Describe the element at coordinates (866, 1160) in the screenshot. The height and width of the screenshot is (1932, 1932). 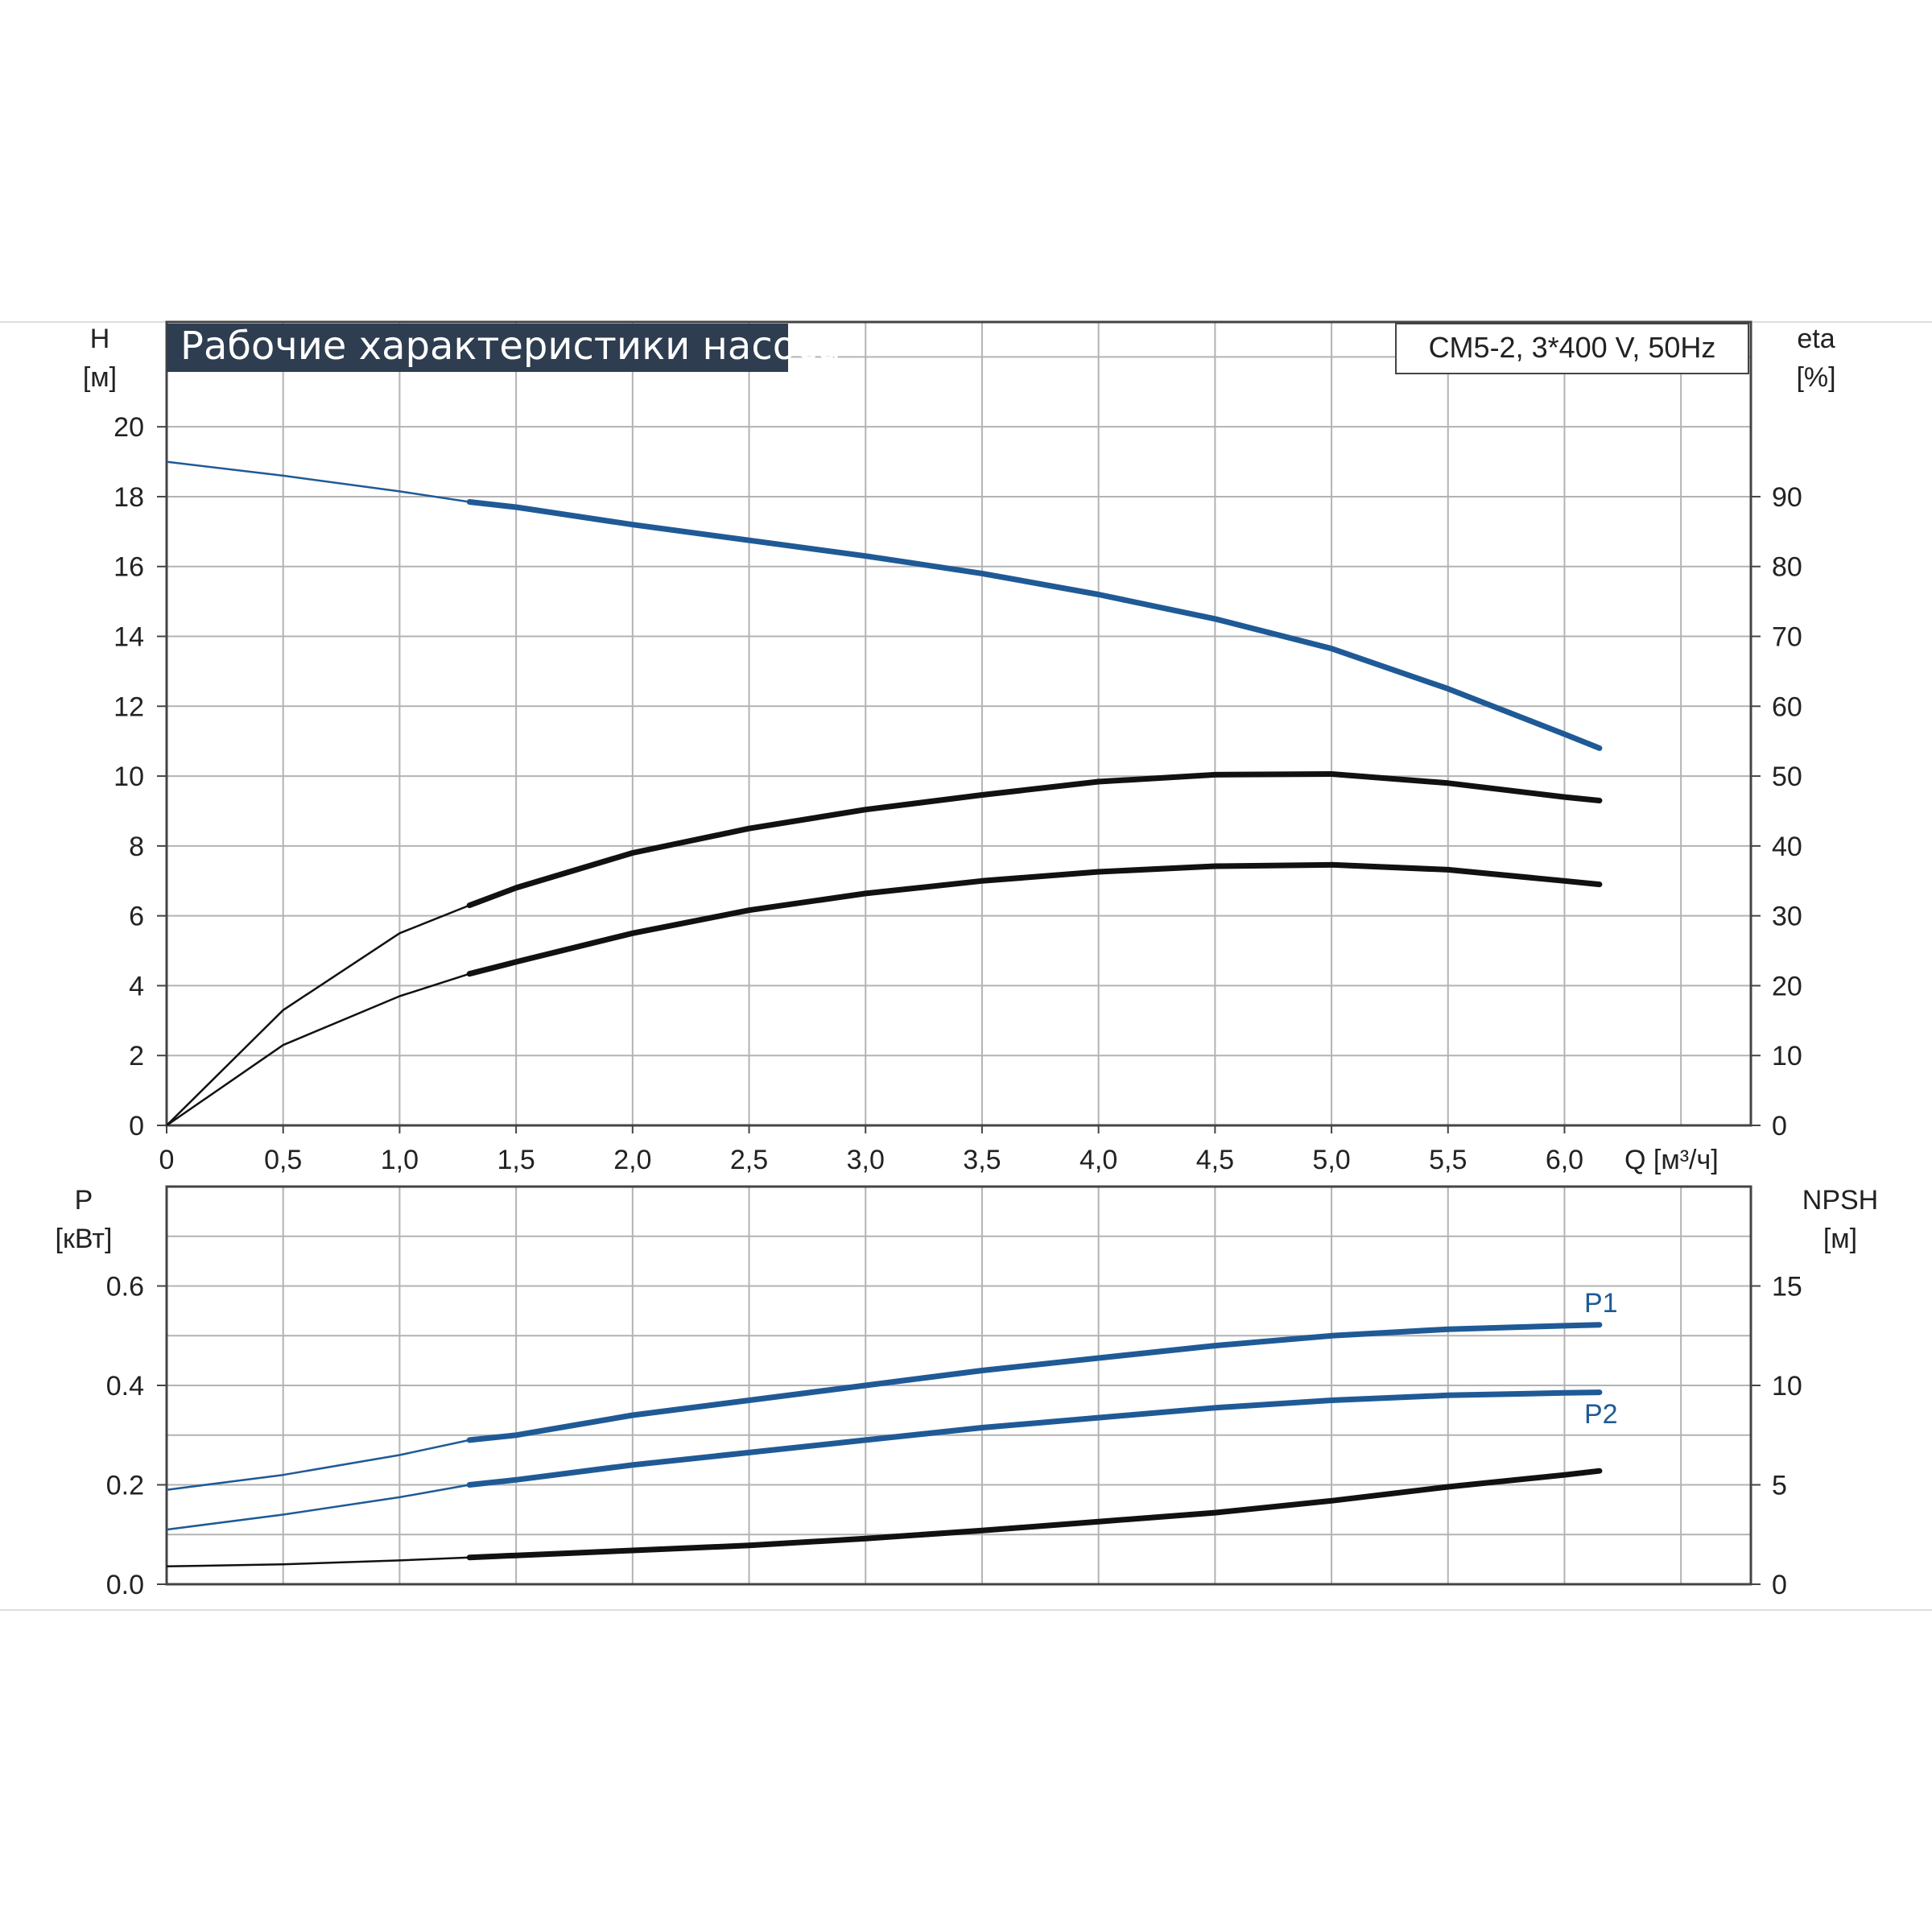
I see `x-tick-label: 3,0` at that location.